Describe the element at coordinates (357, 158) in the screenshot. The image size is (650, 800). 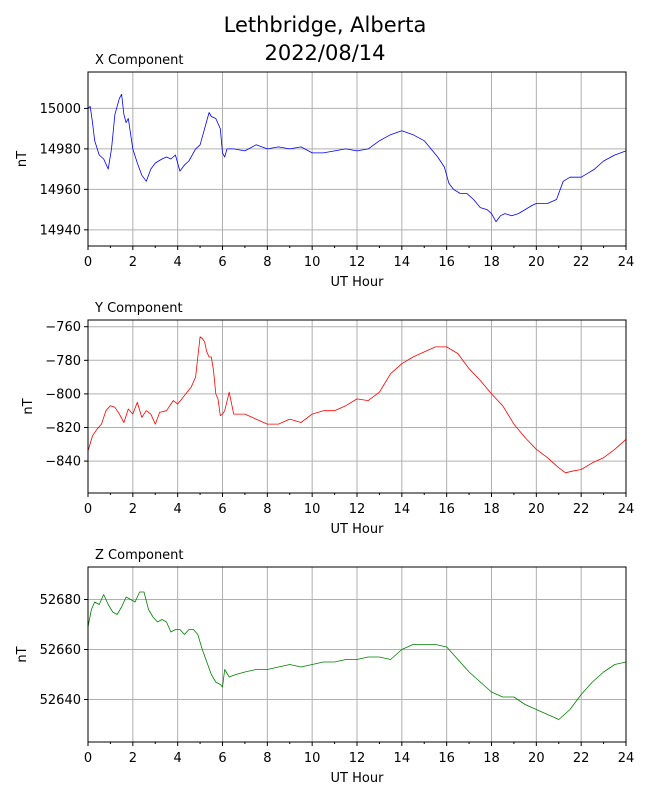
I see `x-component-series-line` at that location.